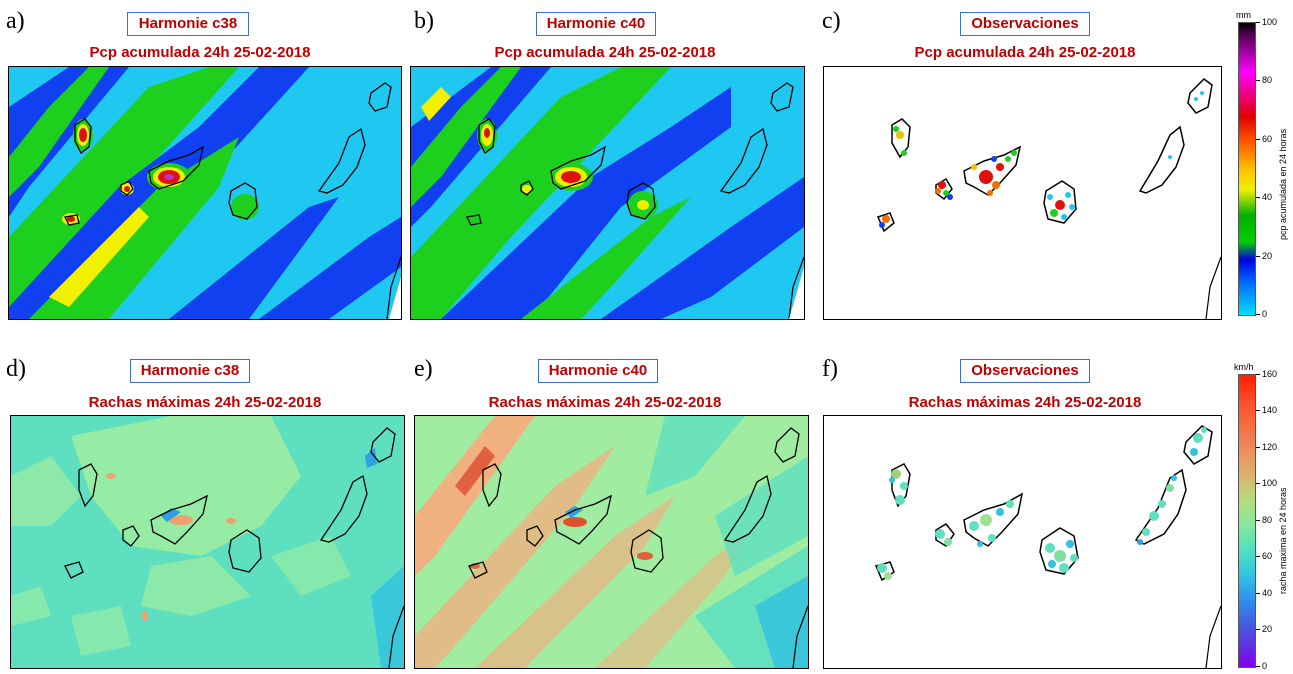 This screenshot has width=1293, height=674. What do you see at coordinates (16, 369) in the screenshot?
I see `panel-letter-d: d)` at bounding box center [16, 369].